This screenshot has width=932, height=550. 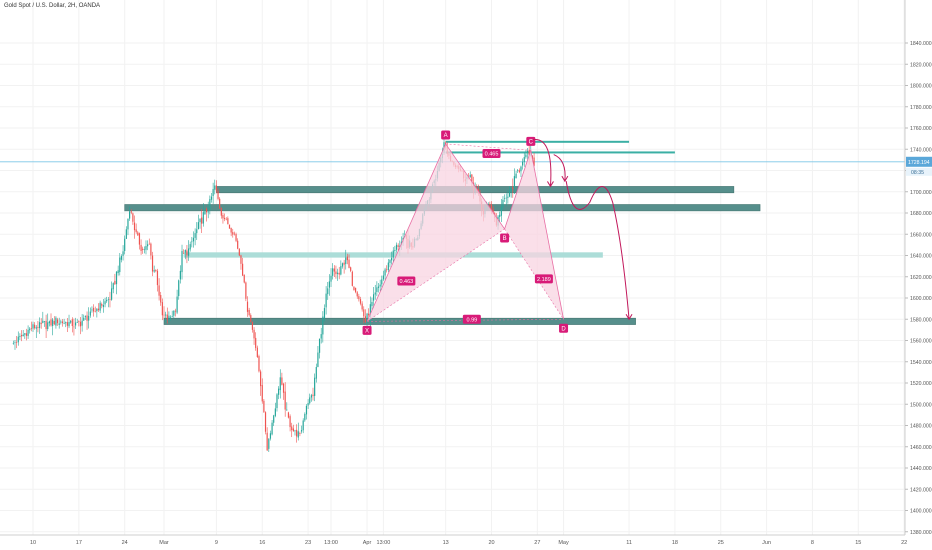 What do you see at coordinates (921, 405) in the screenshot?
I see `price-tick-label: 1500.000` at bounding box center [921, 405].